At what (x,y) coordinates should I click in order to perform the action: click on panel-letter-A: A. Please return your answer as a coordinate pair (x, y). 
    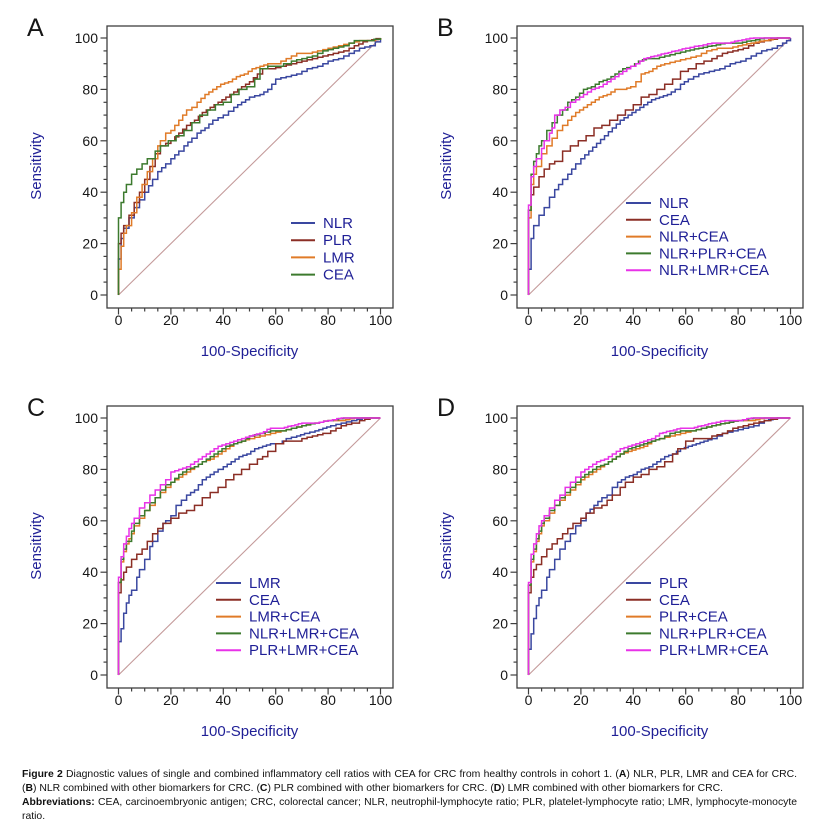
    Looking at the image, I should click on (35, 28).